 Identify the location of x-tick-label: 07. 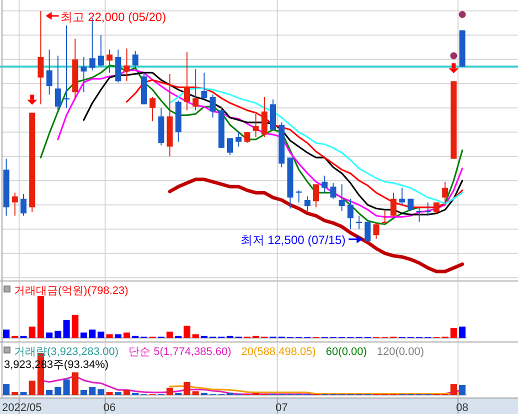
(281, 408).